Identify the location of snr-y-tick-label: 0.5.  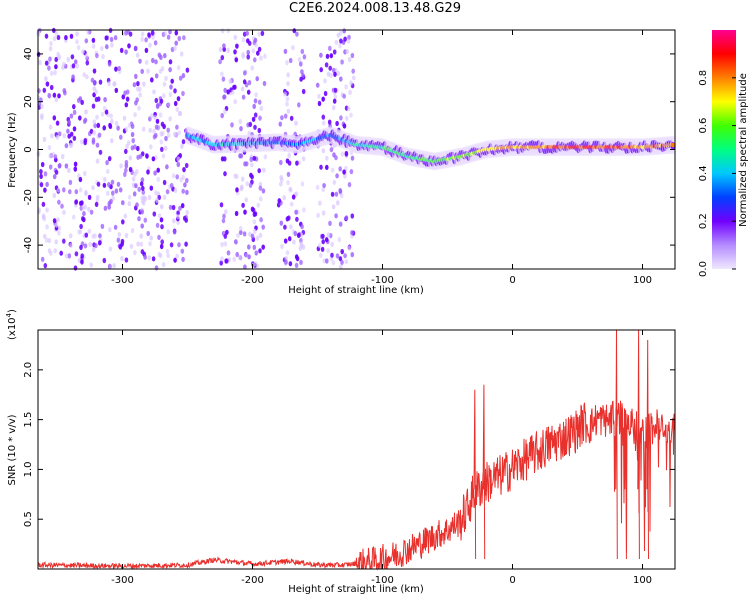
(28, 519).